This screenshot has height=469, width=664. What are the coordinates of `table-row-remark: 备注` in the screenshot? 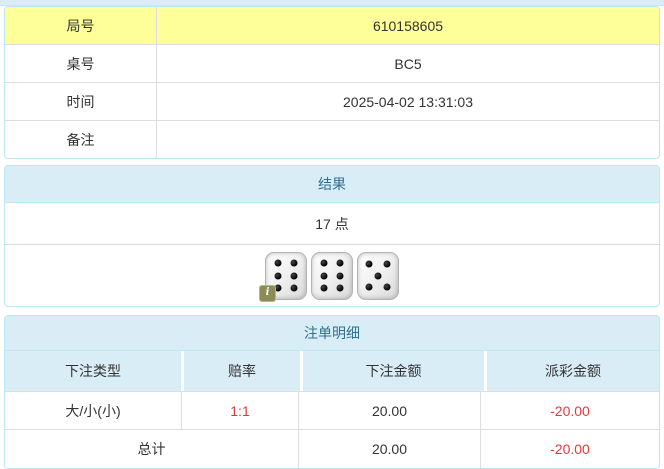 It's located at (332, 139).